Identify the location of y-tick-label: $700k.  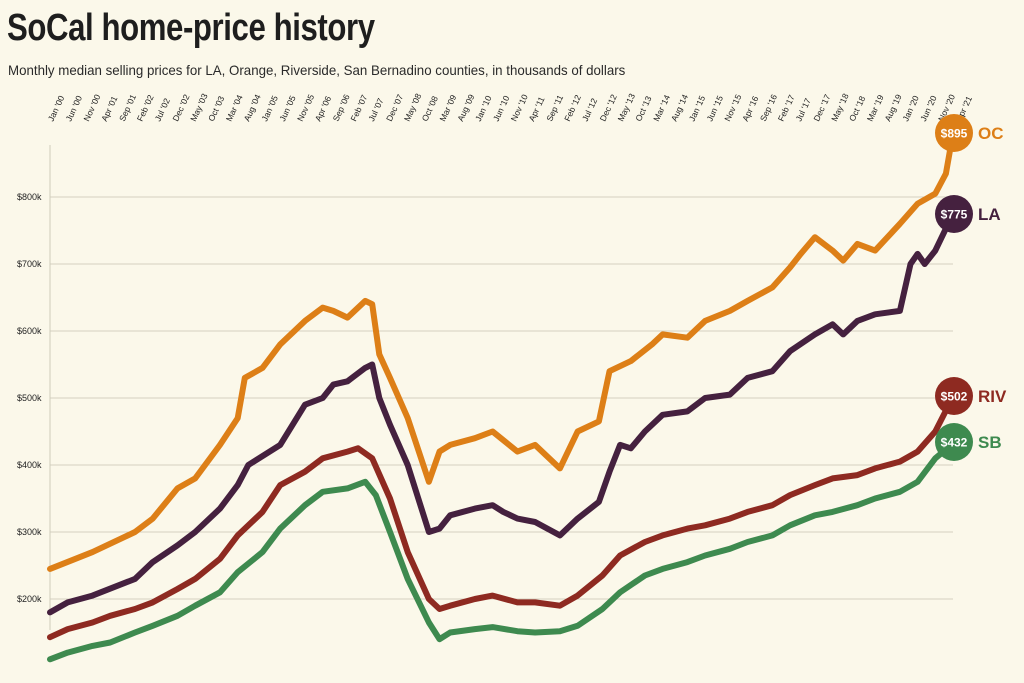
(29, 264).